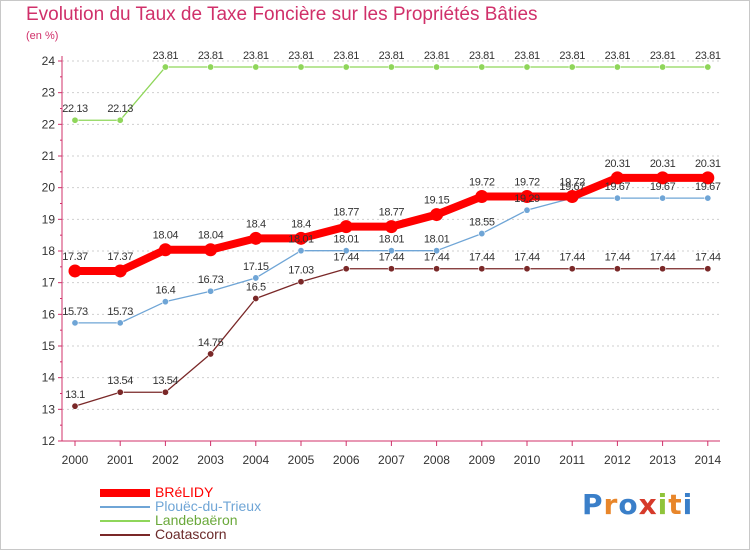  I want to click on y-tick-label: 15, so click(49, 346).